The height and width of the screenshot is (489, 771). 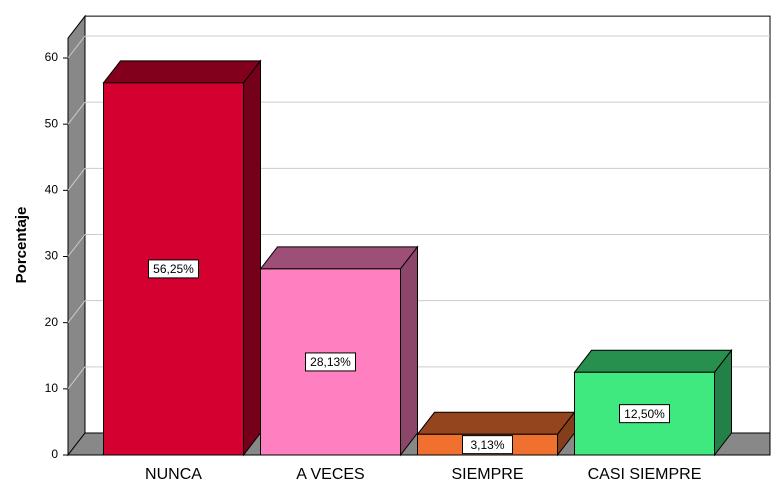 I want to click on value-label: 3,13%, so click(x=487, y=445).